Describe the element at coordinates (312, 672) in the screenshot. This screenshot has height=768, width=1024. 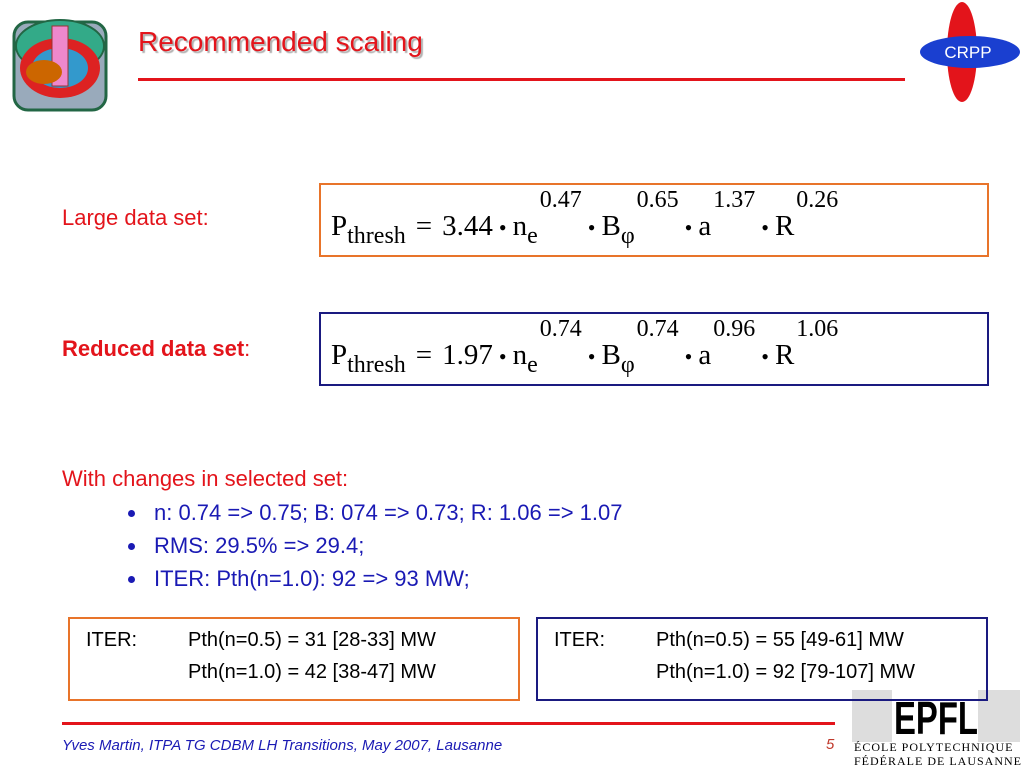
I see `iter-line: Pth(n=1.0) = 42 [38-47] MW` at that location.